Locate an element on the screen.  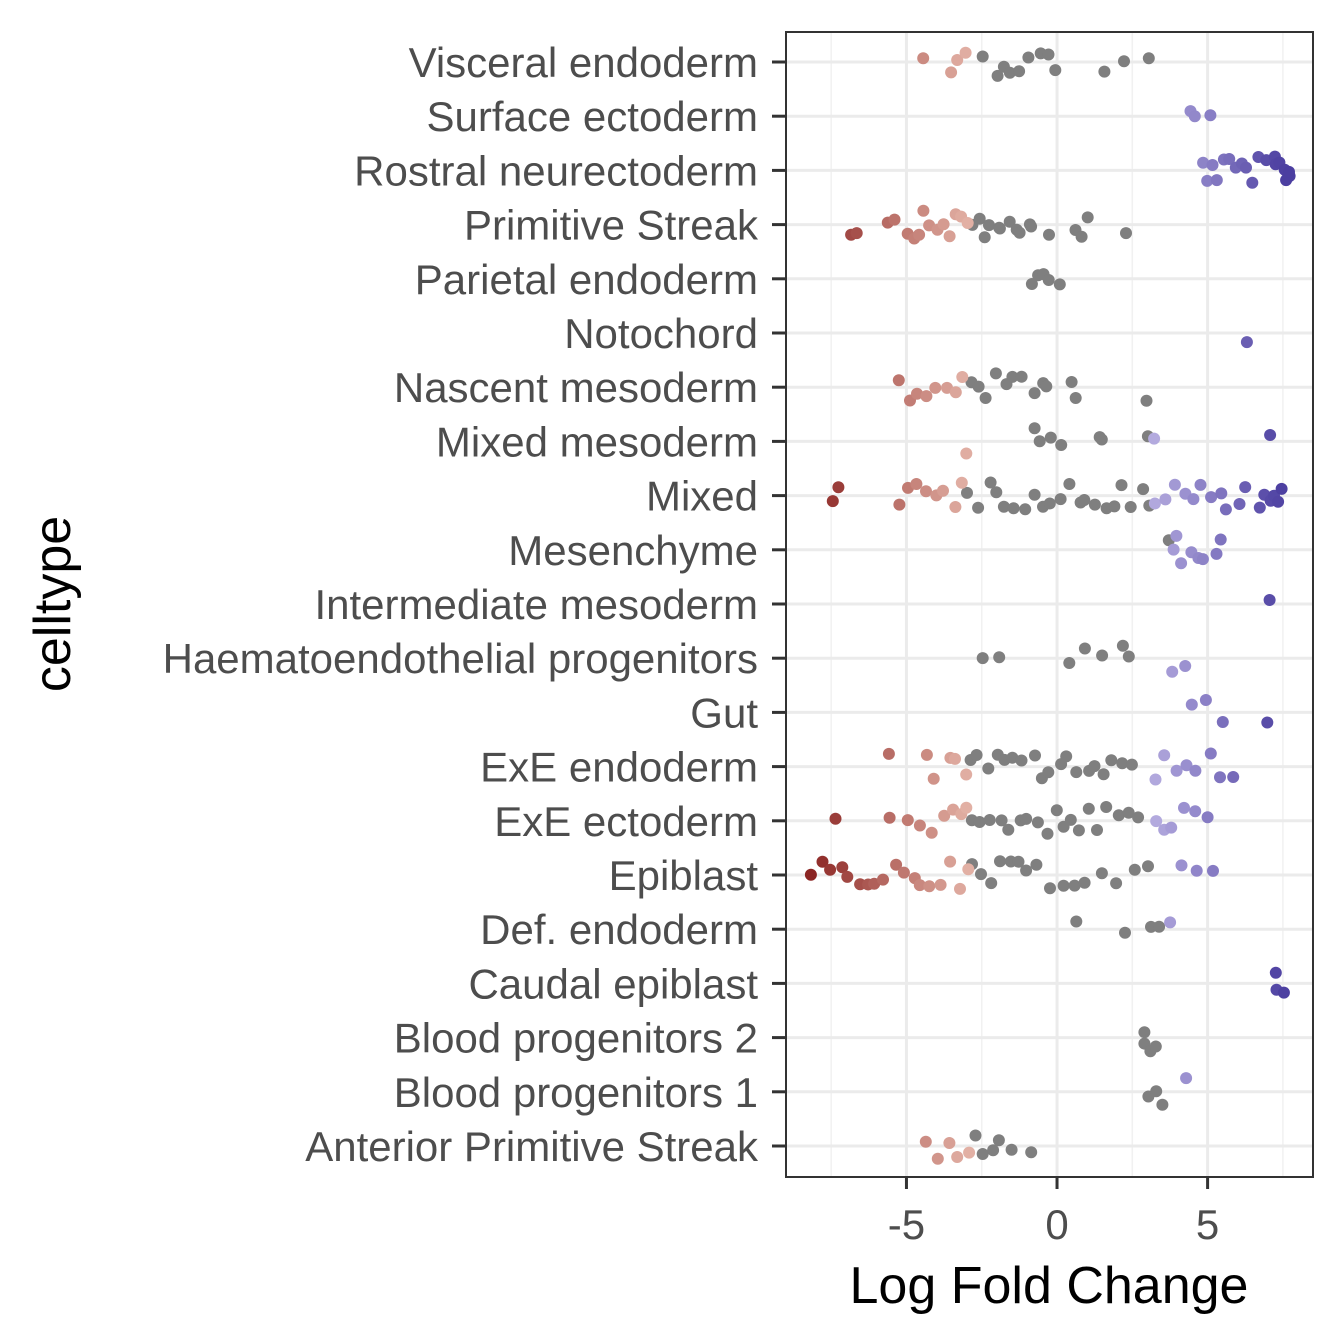
y-axis-title: celltype is located at coordinates (53, 604).